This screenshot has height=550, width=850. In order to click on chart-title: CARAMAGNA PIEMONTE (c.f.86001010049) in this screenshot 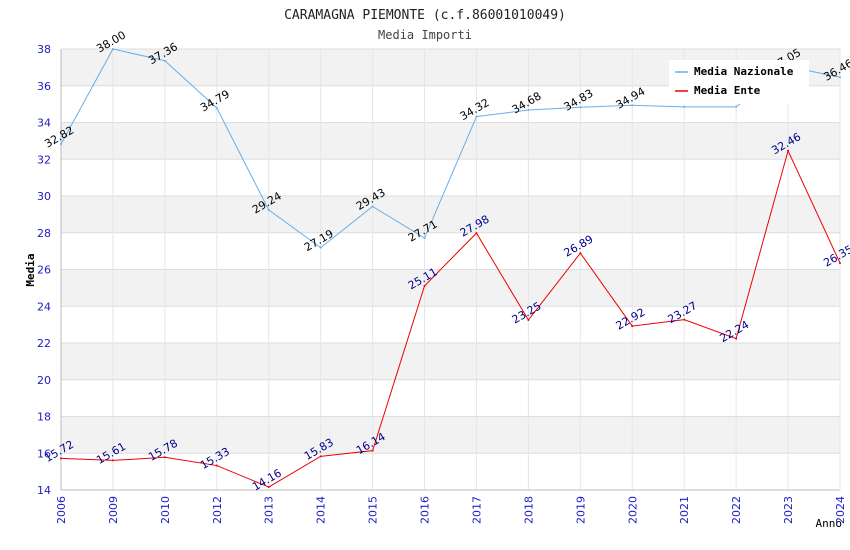, I will do `click(425, 15)`.